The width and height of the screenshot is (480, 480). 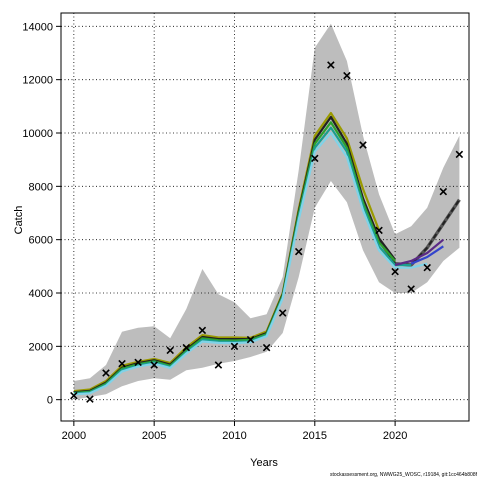 I want to click on y-tick-label-0: 0, so click(x=50, y=401).